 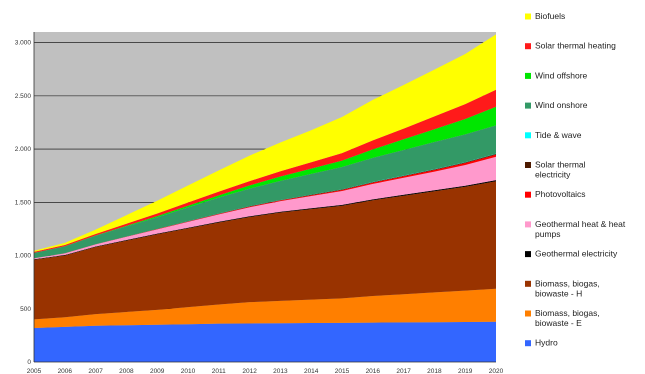 What do you see at coordinates (188, 371) in the screenshot?
I see `x-tick-label: 2010` at bounding box center [188, 371].